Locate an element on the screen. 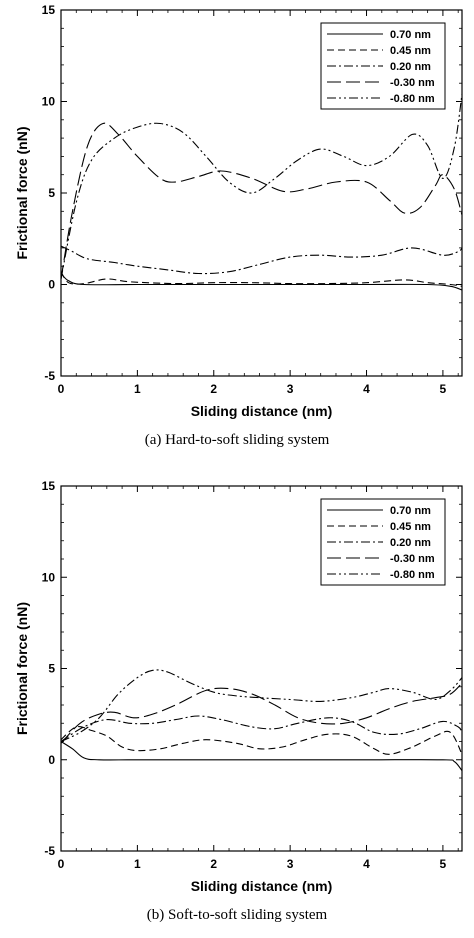  series-group is located at coordinates (261, 720).